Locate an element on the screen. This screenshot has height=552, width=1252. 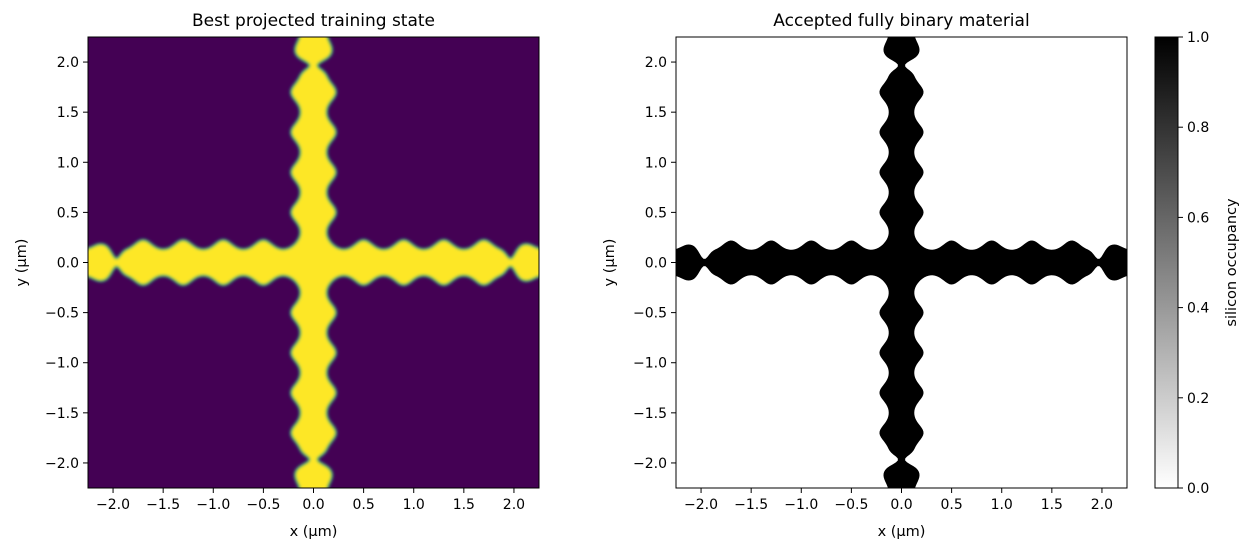
left-ytick-label: −1.0 is located at coordinates (62, 364).